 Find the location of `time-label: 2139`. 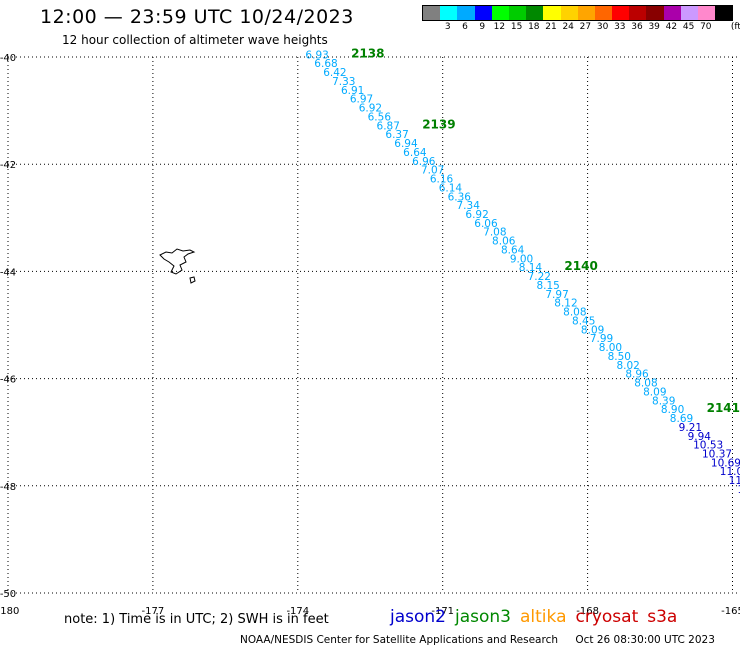

time-label: 2139 is located at coordinates (438, 124).